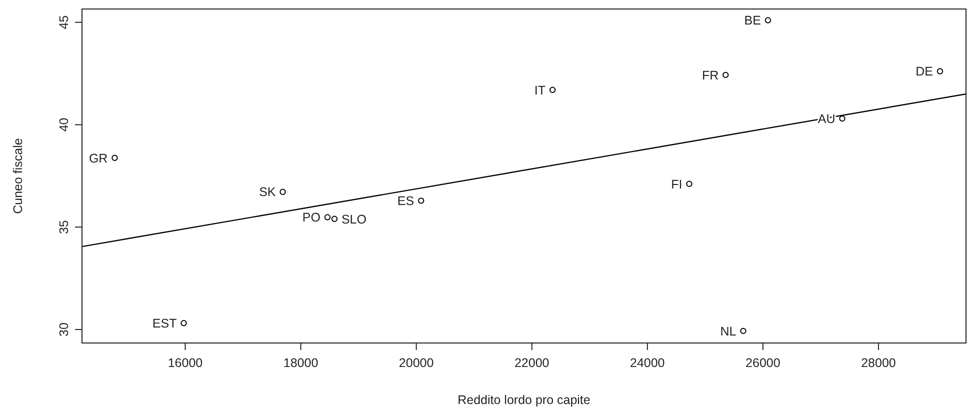 This screenshot has height=418, width=969. What do you see at coordinates (878, 363) in the screenshot?
I see `x-tick-label: 28000` at bounding box center [878, 363].